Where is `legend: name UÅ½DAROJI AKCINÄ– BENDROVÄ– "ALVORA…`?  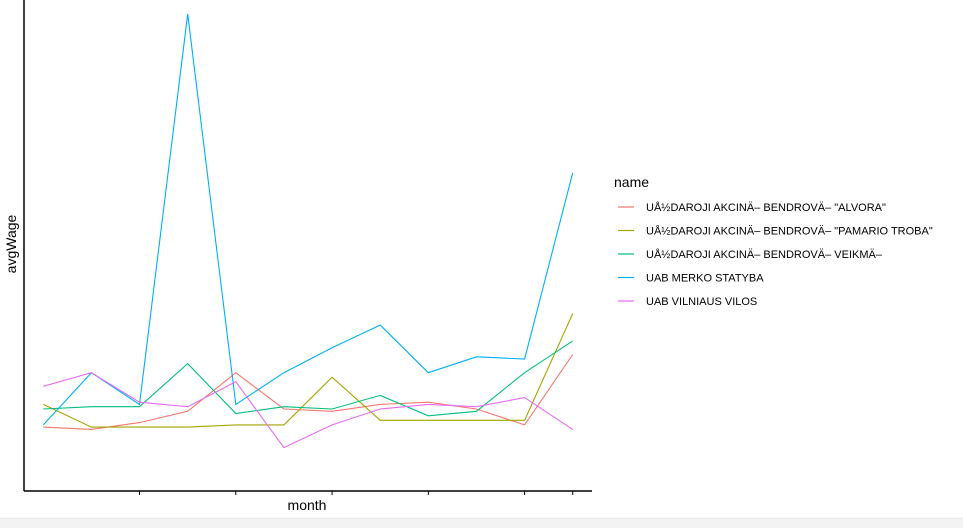 legend: name UÅ½DAROJI AKCINÄ– BENDROVÄ– "ALVORA… is located at coordinates (773, 241).